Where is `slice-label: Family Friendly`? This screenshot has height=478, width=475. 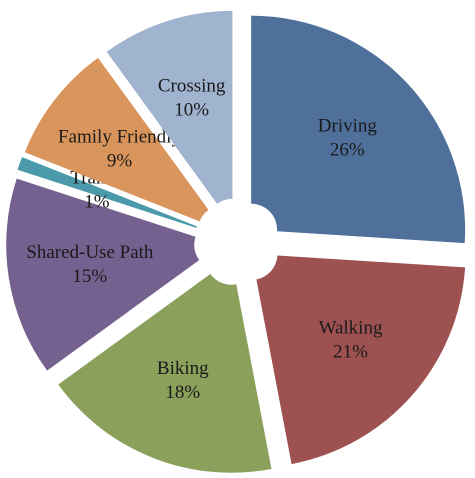 slice-label: Family Friendly is located at coordinates (119, 136).